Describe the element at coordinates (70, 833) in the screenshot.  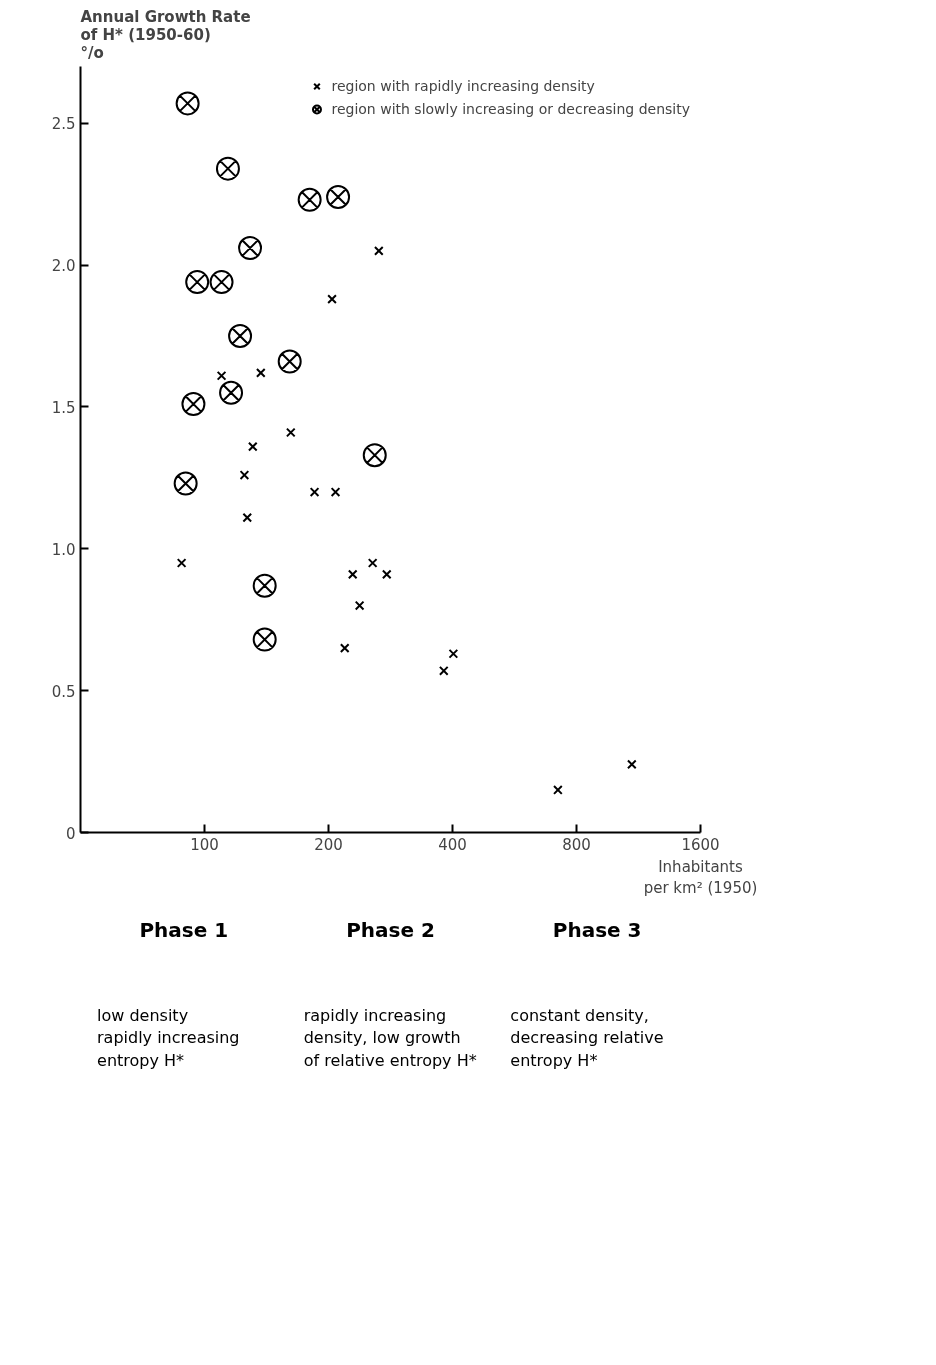
I see `y-tick-label: 0` at that location.